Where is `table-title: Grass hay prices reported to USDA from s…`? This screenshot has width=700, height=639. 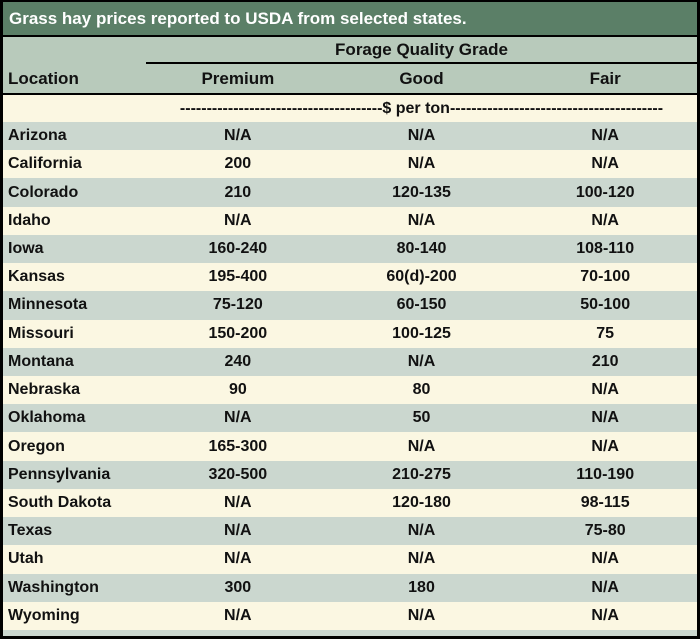 table-title: Grass hay prices reported to USDA from s… is located at coordinates (350, 19).